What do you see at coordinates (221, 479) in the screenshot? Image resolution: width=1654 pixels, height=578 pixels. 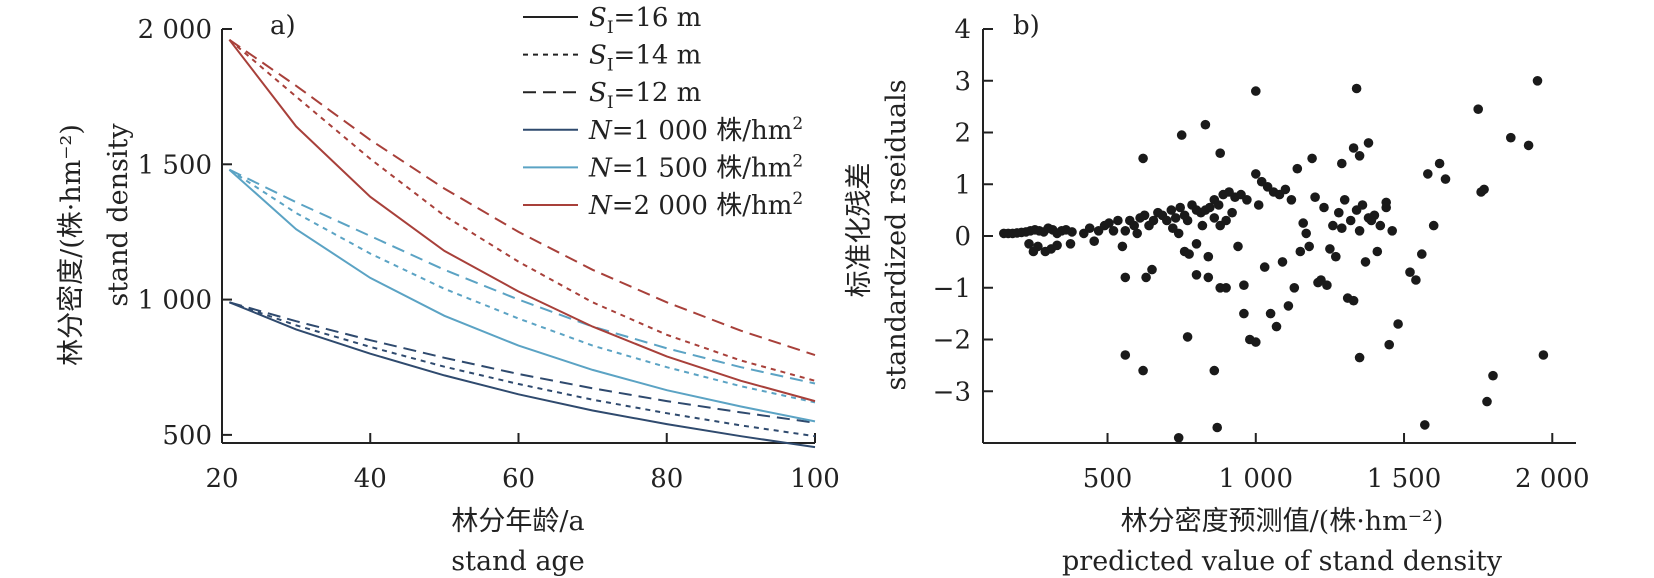 I see `panel-a-xtick-label: 20` at bounding box center [221, 479].